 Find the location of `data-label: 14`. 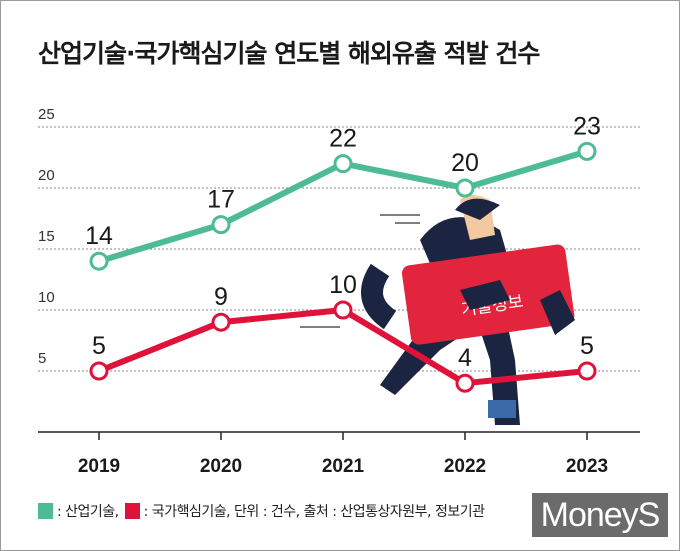

data-label: 14 is located at coordinates (99, 236).